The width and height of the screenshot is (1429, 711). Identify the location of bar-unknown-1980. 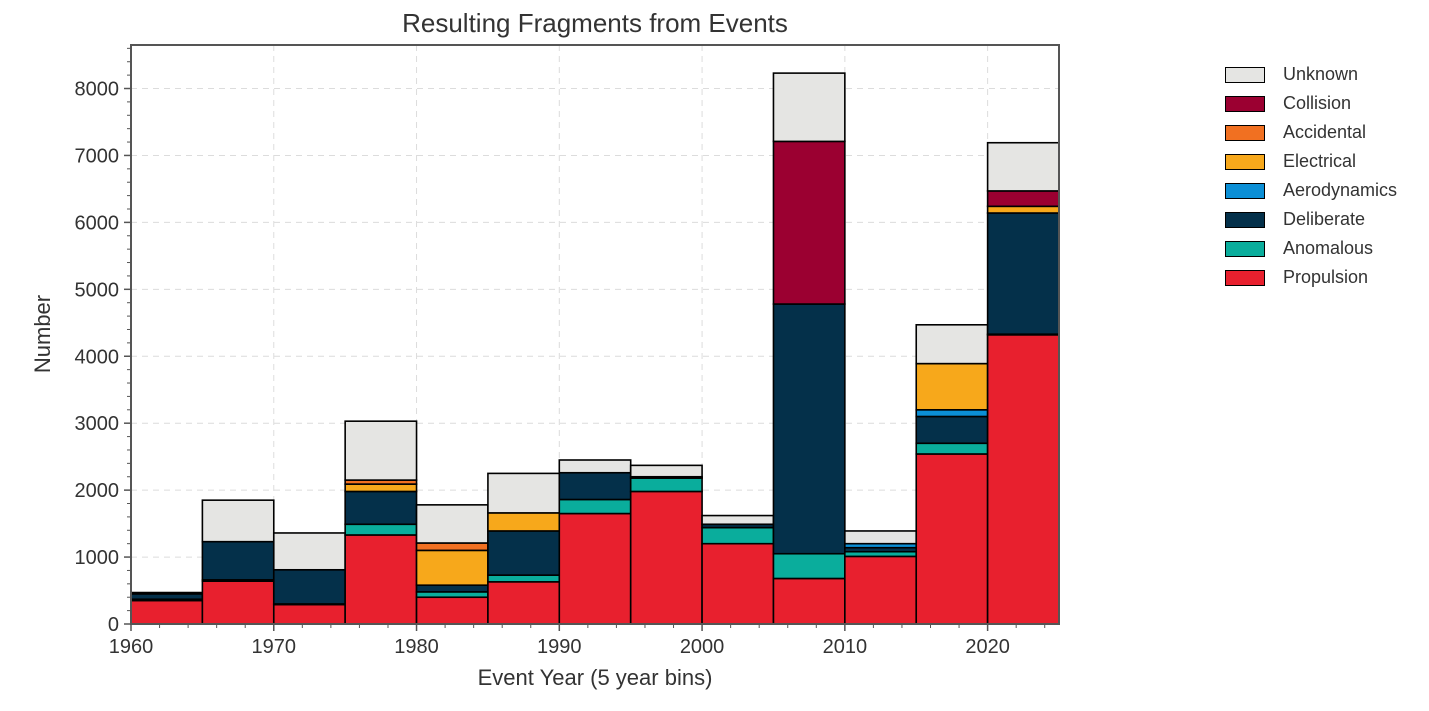
(452, 524).